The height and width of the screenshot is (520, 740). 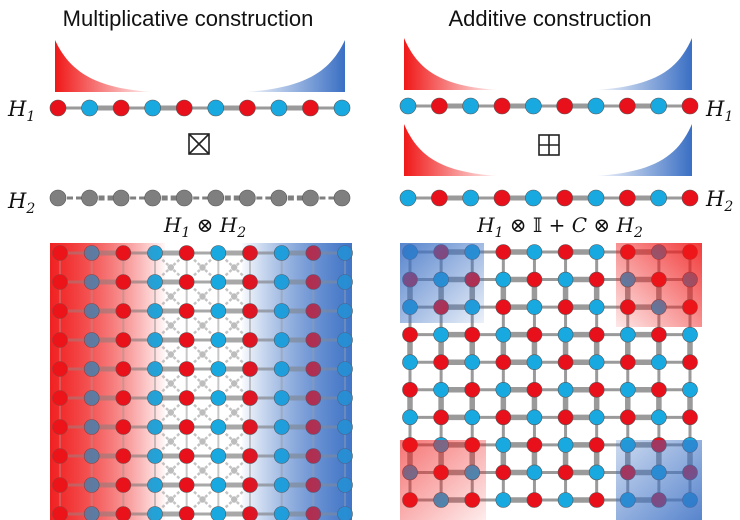 I want to click on left-red-profile, so click(x=103, y=66).